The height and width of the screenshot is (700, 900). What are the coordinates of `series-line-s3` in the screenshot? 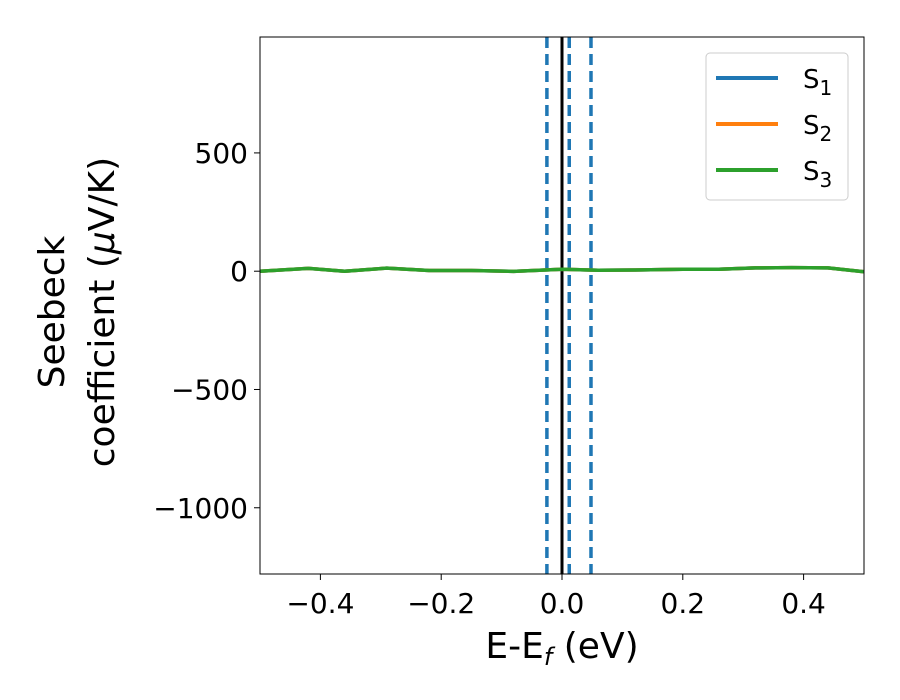 It's located at (562, 269).